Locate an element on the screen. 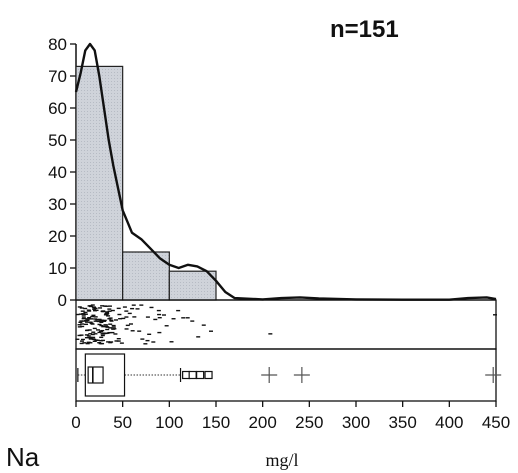 Image resolution: width=518 pixels, height=473 pixels. element-label: Na is located at coordinates (23, 457).